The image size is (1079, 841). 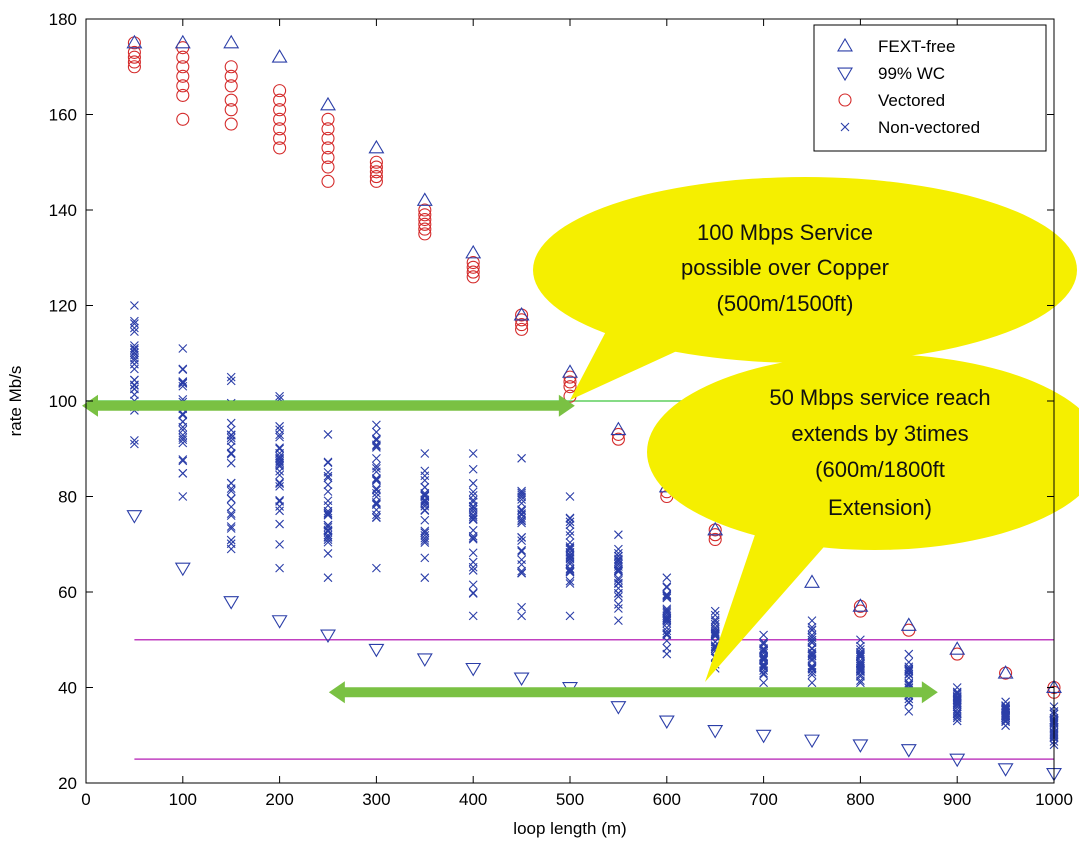 I want to click on callout-text-line: (600m/1800ft, so click(x=880, y=469).